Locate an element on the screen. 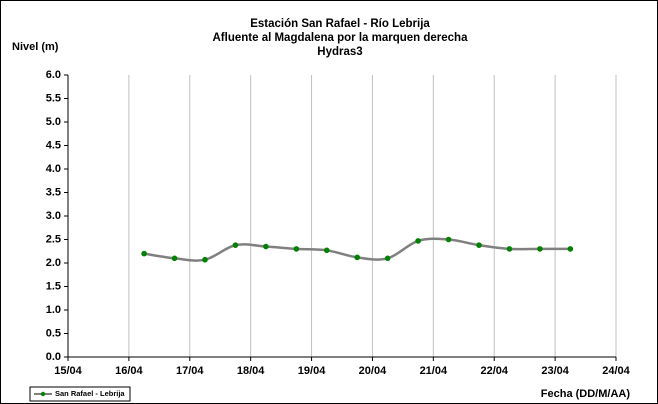 The width and height of the screenshot is (658, 404). chart-title: Hydras3 is located at coordinates (339, 52).